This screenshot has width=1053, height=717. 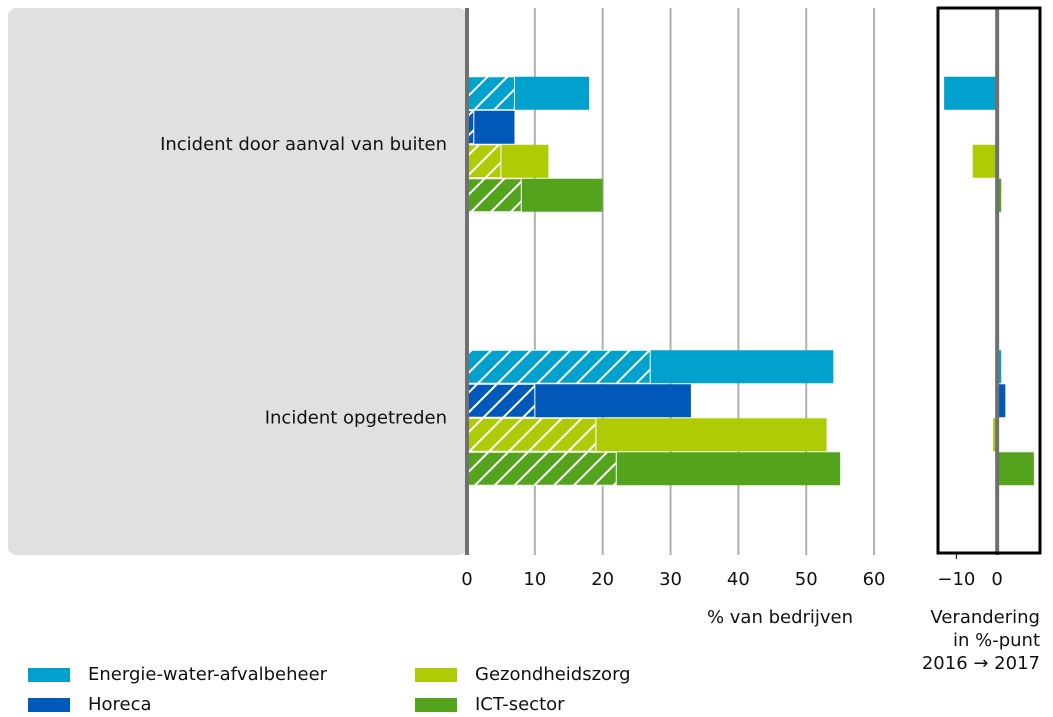 I want to click on x-tick-label: 60, so click(x=874, y=579).